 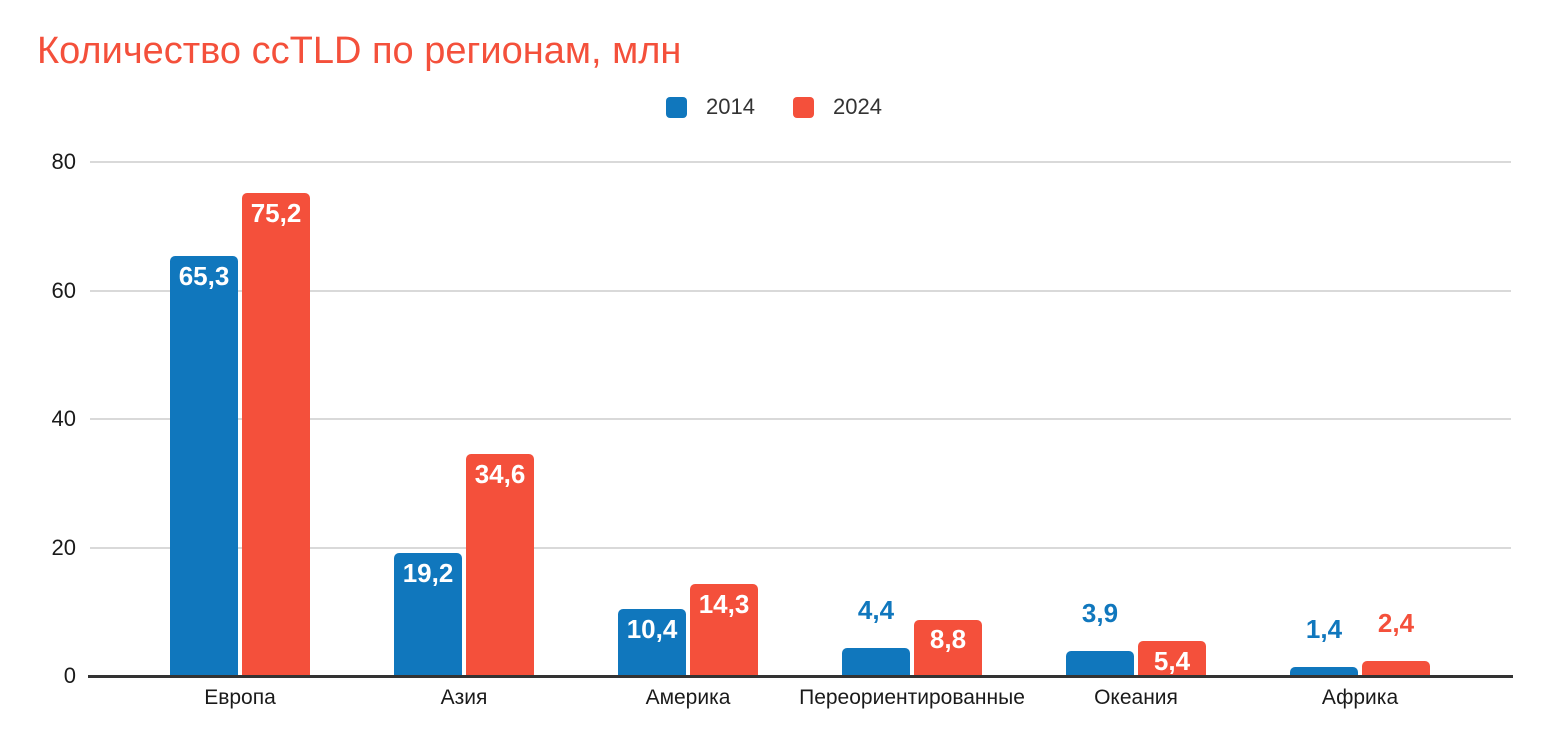 I want to click on value-label-2024-category-2: 14,3, so click(x=724, y=604).